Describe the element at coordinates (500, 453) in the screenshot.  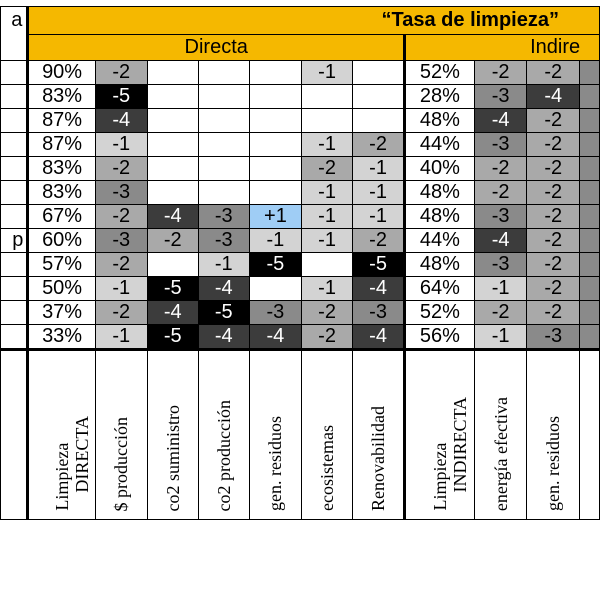
I see `column-label: energía efectiva` at that location.